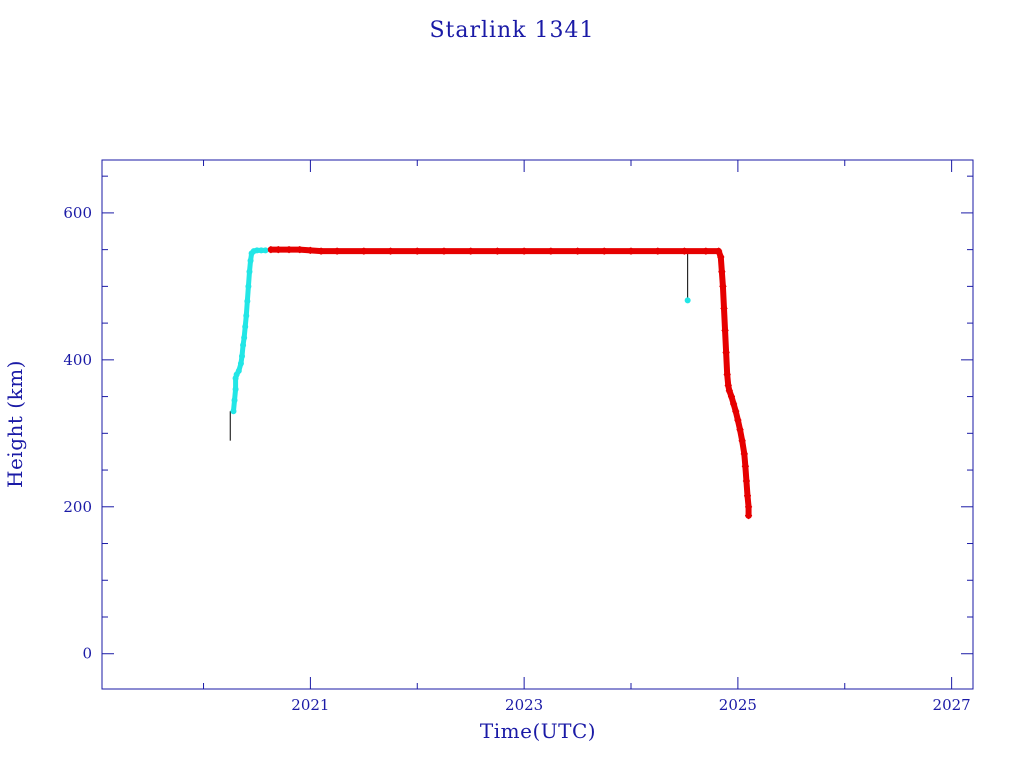 The width and height of the screenshot is (1024, 768). What do you see at coordinates (538, 731) in the screenshot?
I see `x-axis-label: Time(UTC)` at bounding box center [538, 731].